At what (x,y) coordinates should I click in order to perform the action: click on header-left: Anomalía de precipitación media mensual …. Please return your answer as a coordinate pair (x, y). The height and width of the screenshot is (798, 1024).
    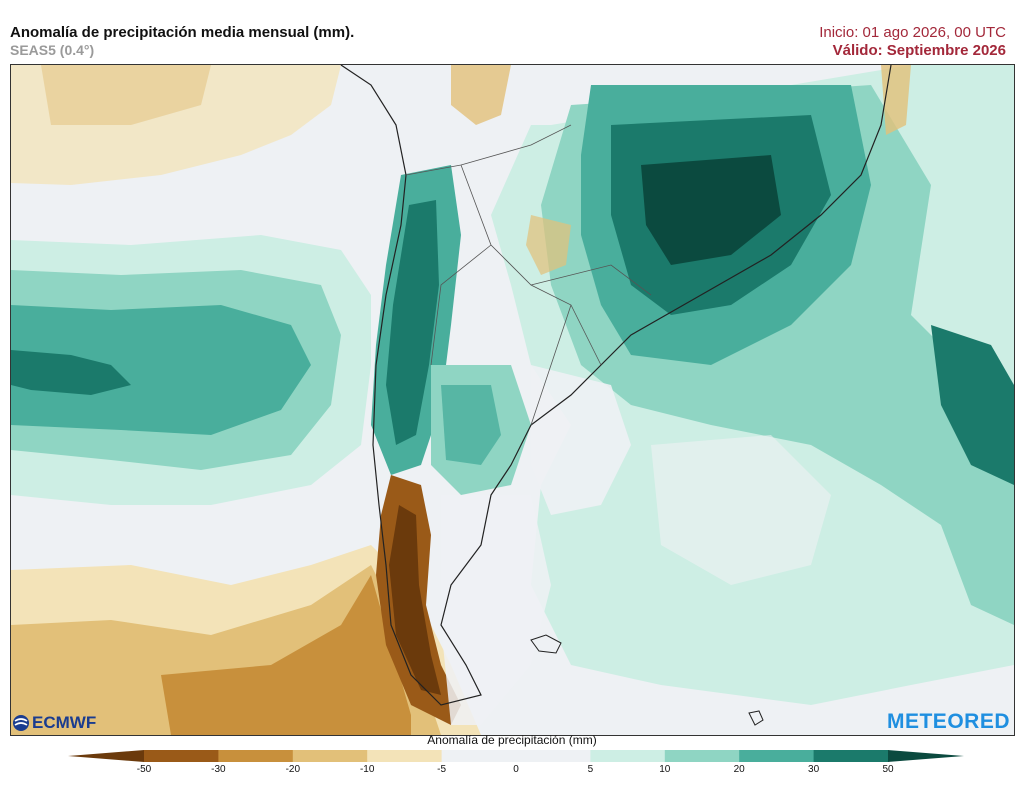
    Looking at the image, I should click on (182, 41).